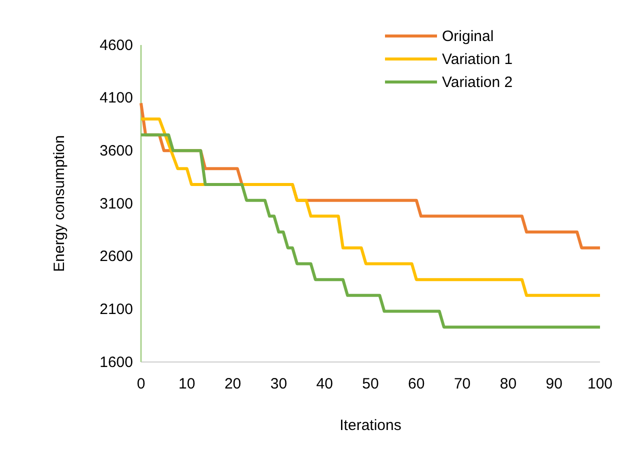 The height and width of the screenshot is (450, 631). I want to click on x-tick-label: 50, so click(370, 384).